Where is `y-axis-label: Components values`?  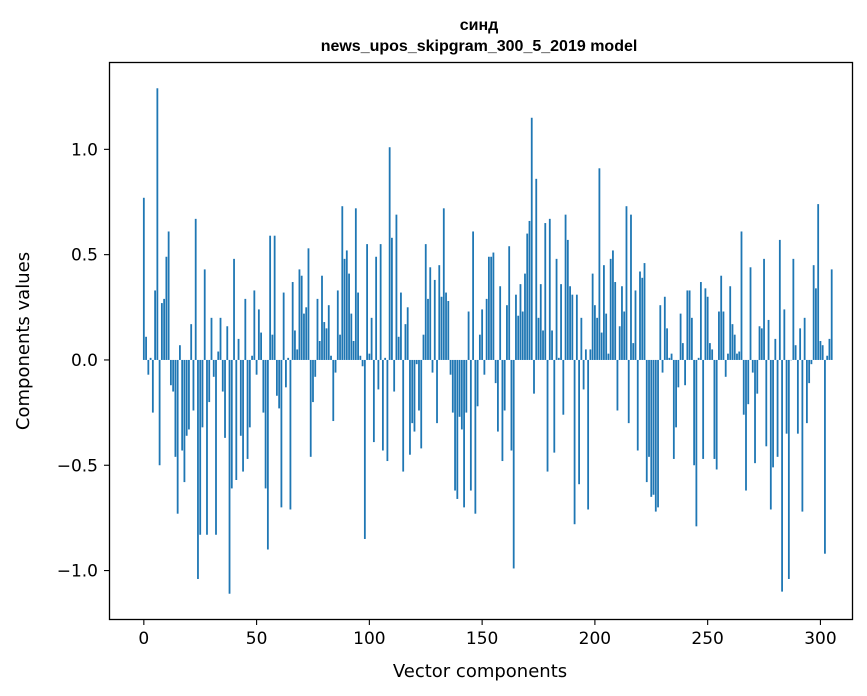
y-axis-label: Components values is located at coordinates (23, 341).